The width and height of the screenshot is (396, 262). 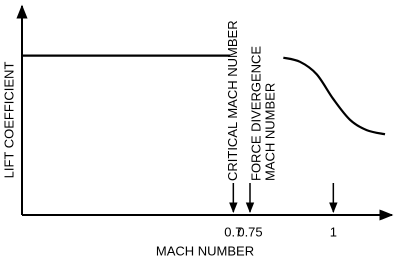 What do you see at coordinates (249, 231) in the screenshot?
I see `x-tick-label: 0.75` at bounding box center [249, 231].